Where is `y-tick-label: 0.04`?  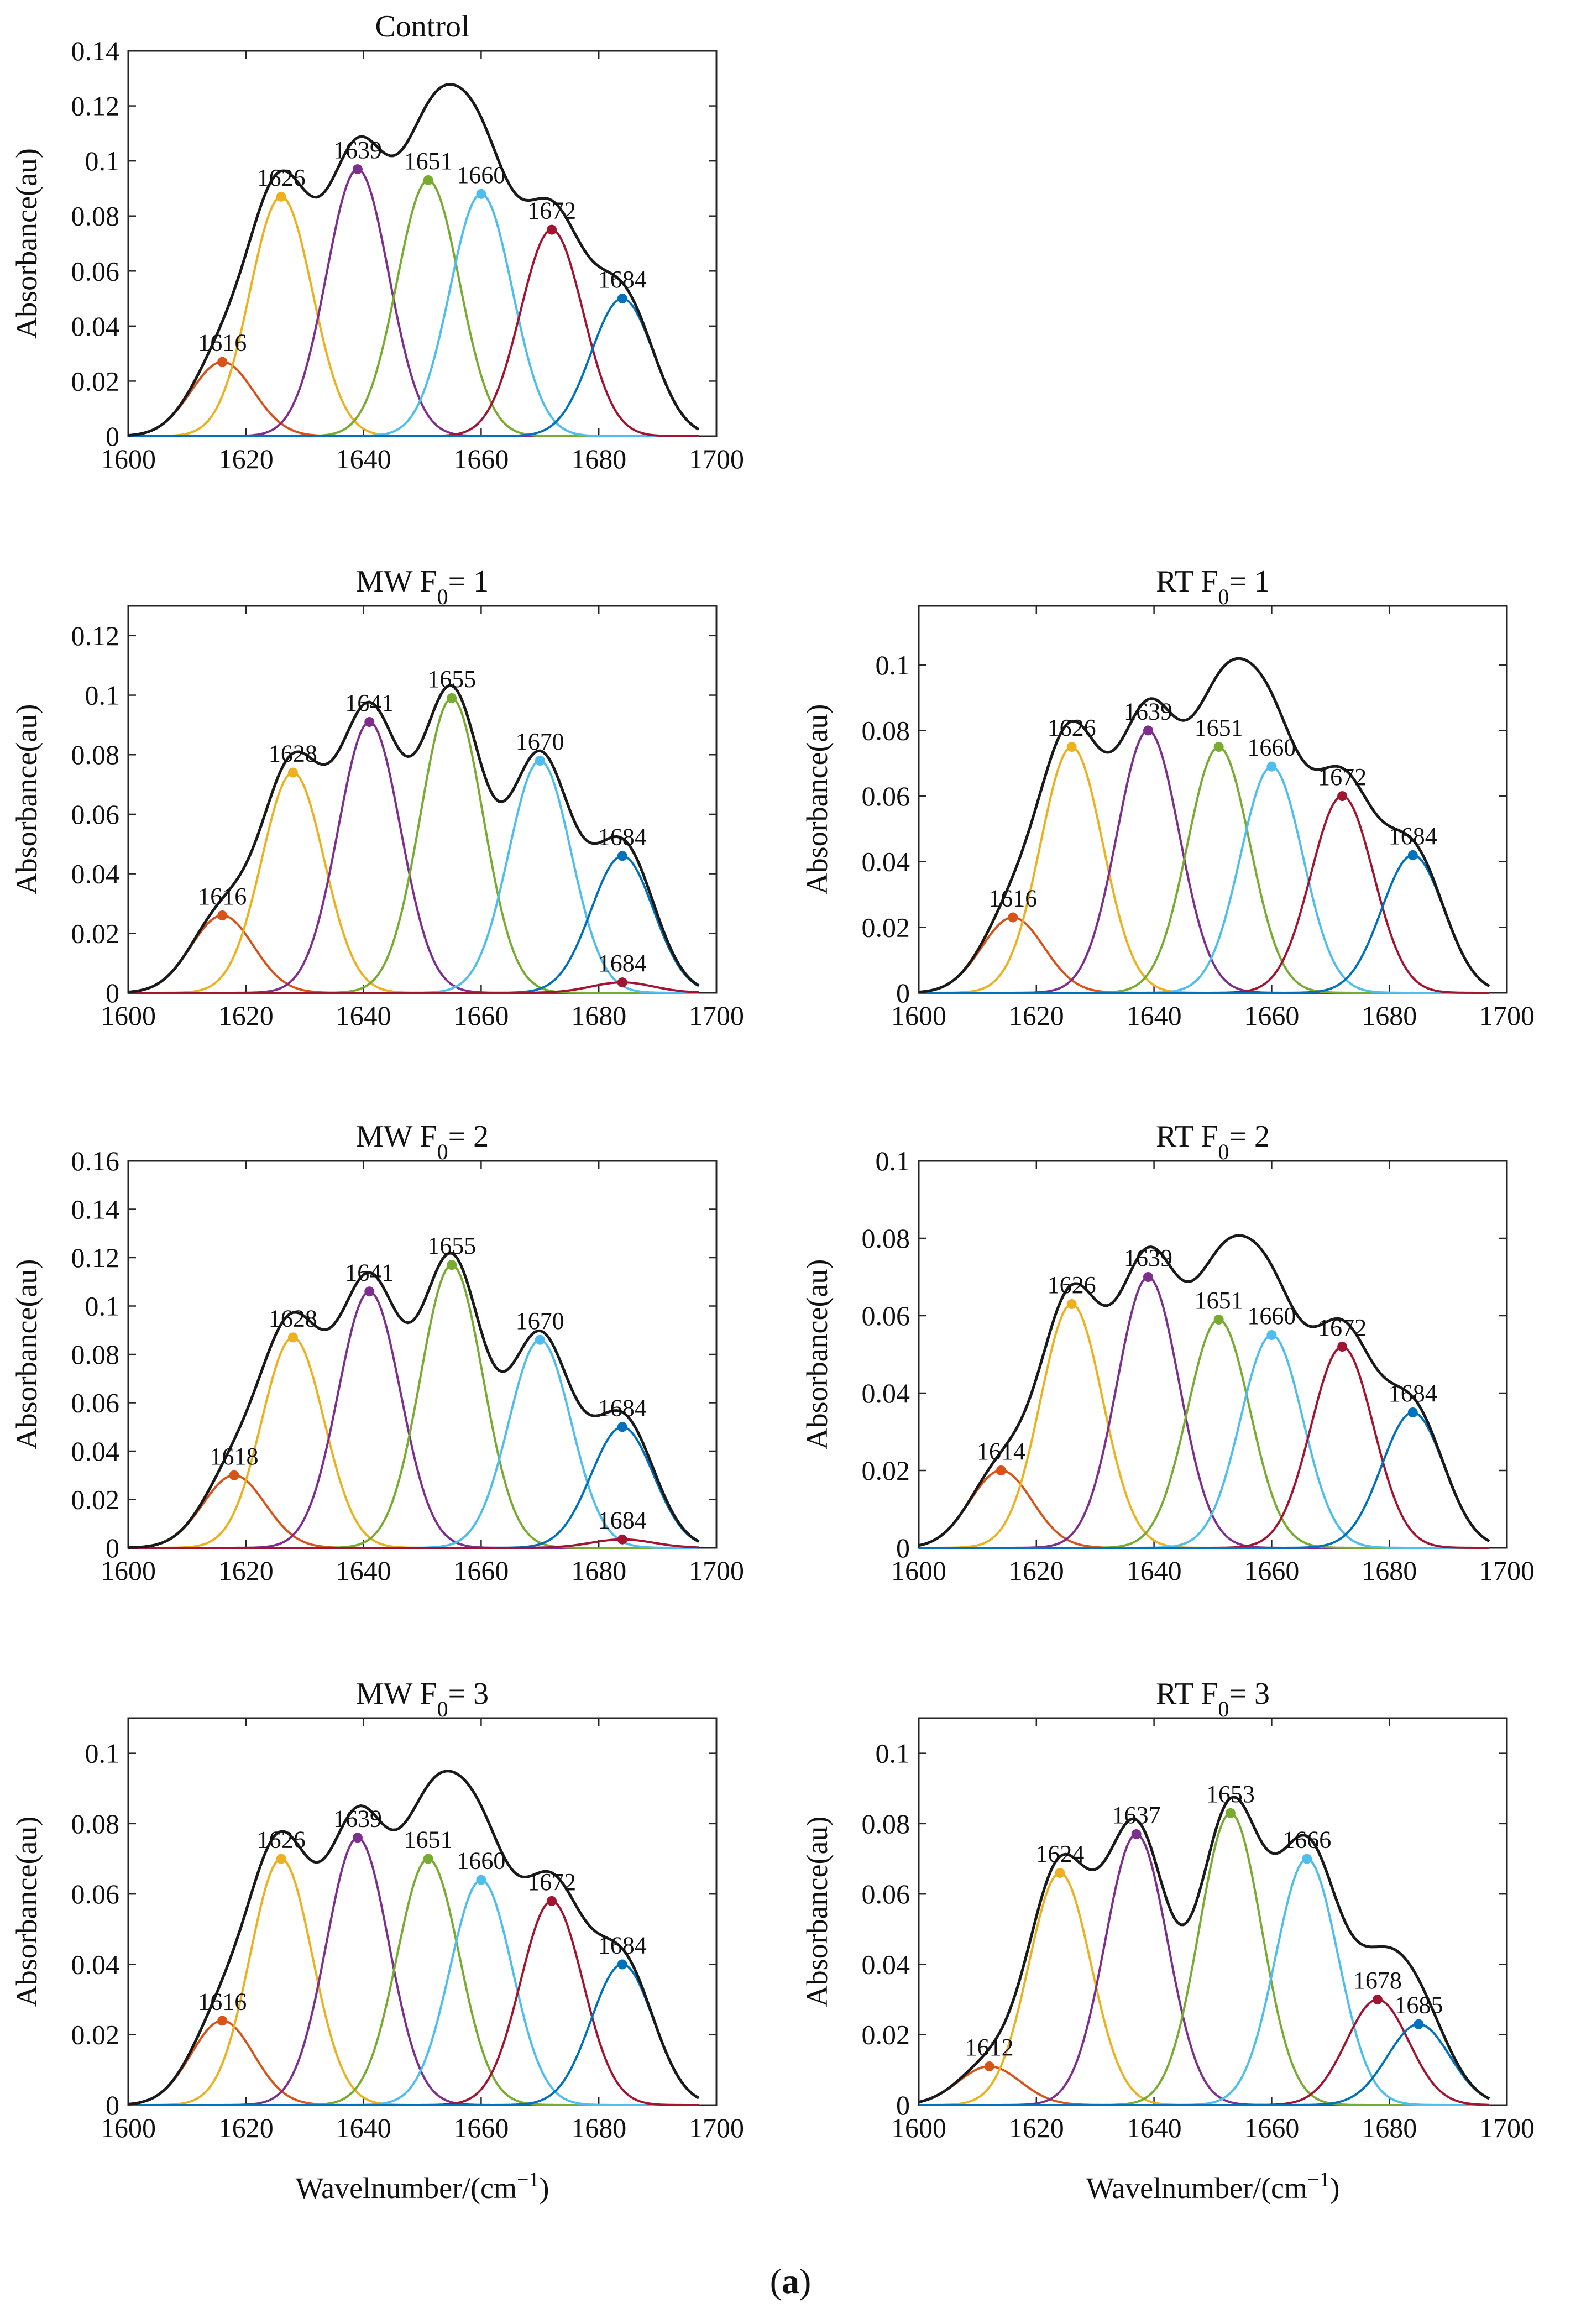 y-tick-label: 0.04 is located at coordinates (886, 1964).